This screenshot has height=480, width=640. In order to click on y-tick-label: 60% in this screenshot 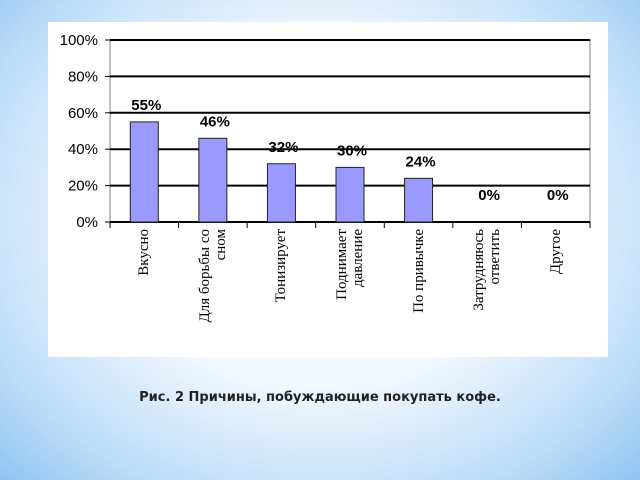, I will do `click(83, 113)`.